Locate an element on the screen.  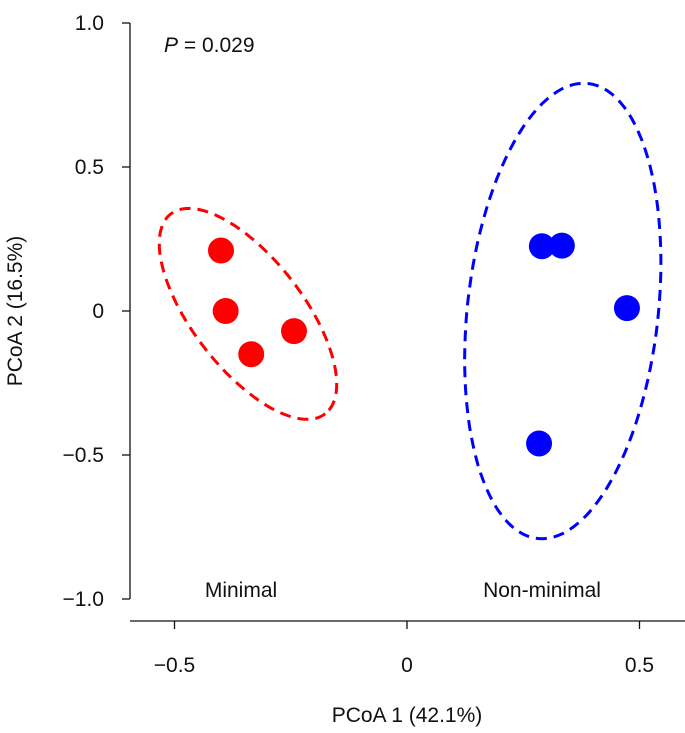
x-axis-label: PCoA 1 (42.1%) is located at coordinates (407, 715).